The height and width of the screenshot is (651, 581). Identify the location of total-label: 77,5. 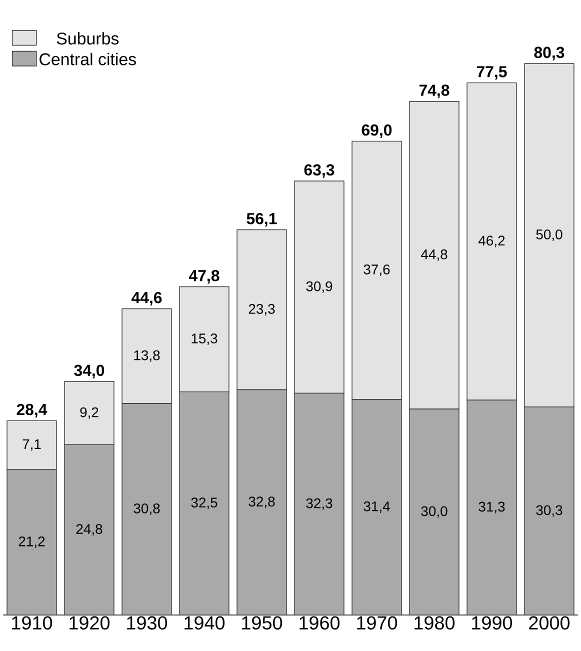
(491, 73).